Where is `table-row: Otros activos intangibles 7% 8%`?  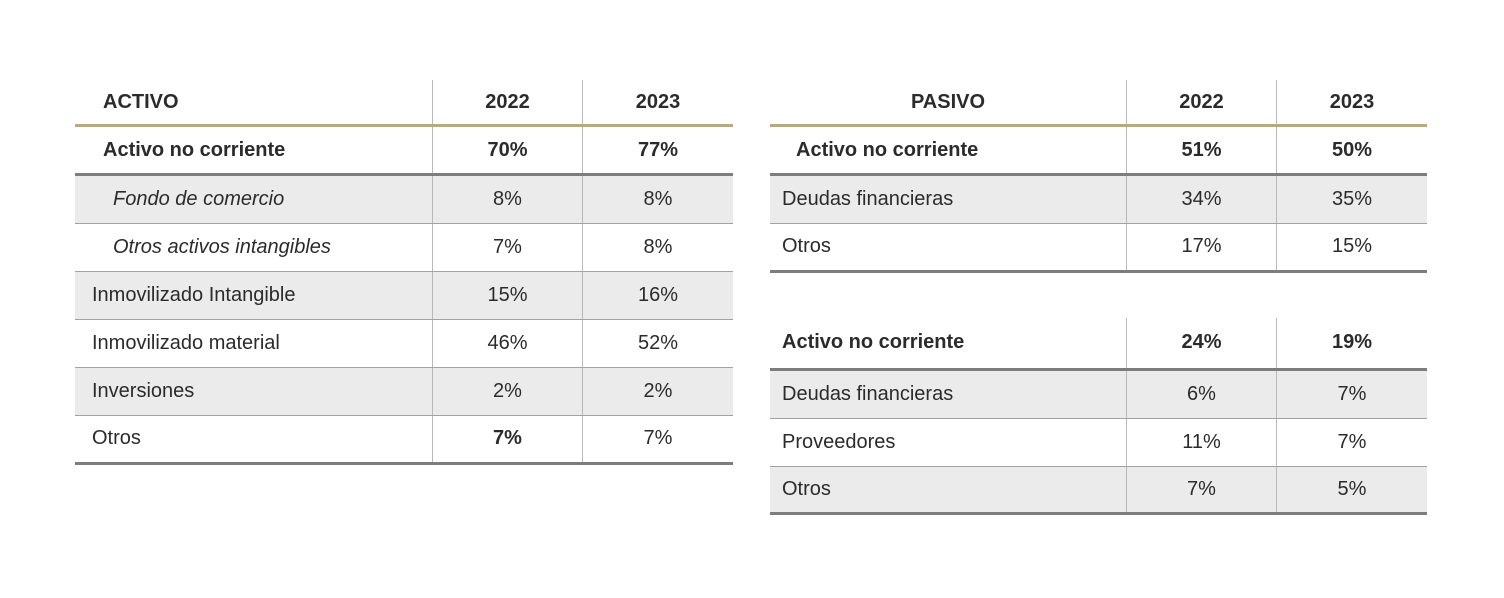 table-row: Otros activos intangibles 7% 8% is located at coordinates (404, 248).